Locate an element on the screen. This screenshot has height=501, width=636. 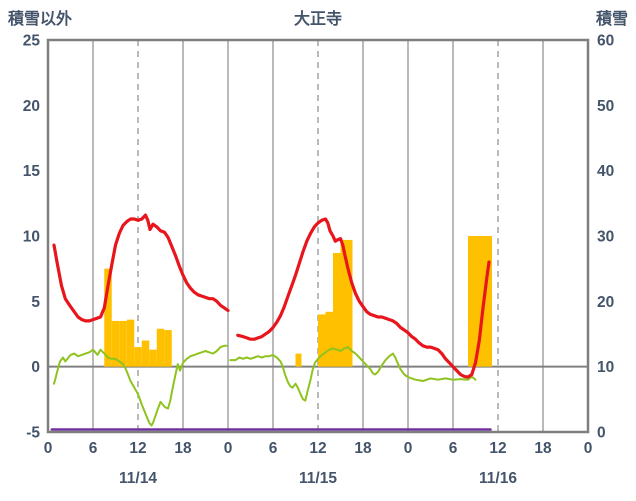
right-axis-tick-label: 60 is located at coordinates (605, 41).